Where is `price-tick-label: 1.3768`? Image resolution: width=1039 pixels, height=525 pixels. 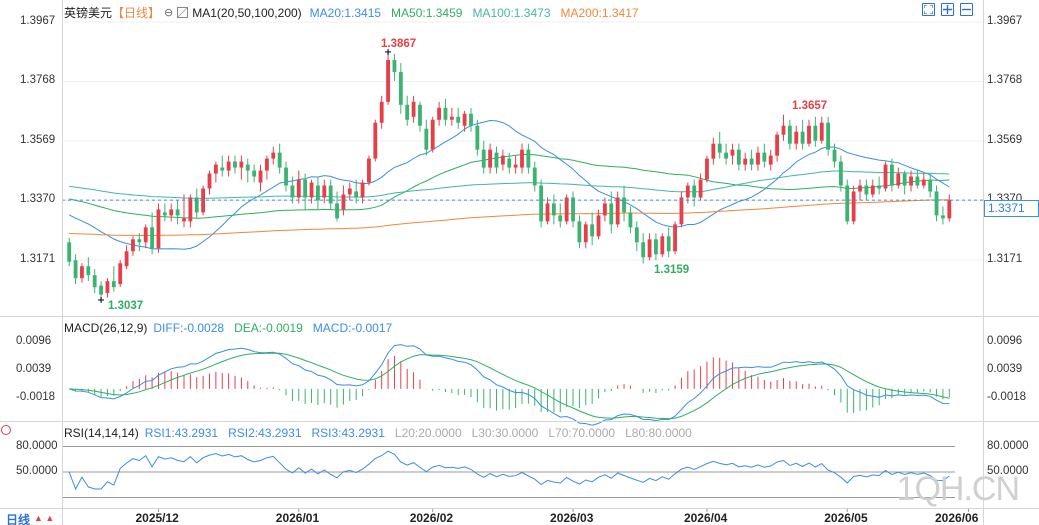
price-tick-label: 1.3768 is located at coordinates (1005, 80).